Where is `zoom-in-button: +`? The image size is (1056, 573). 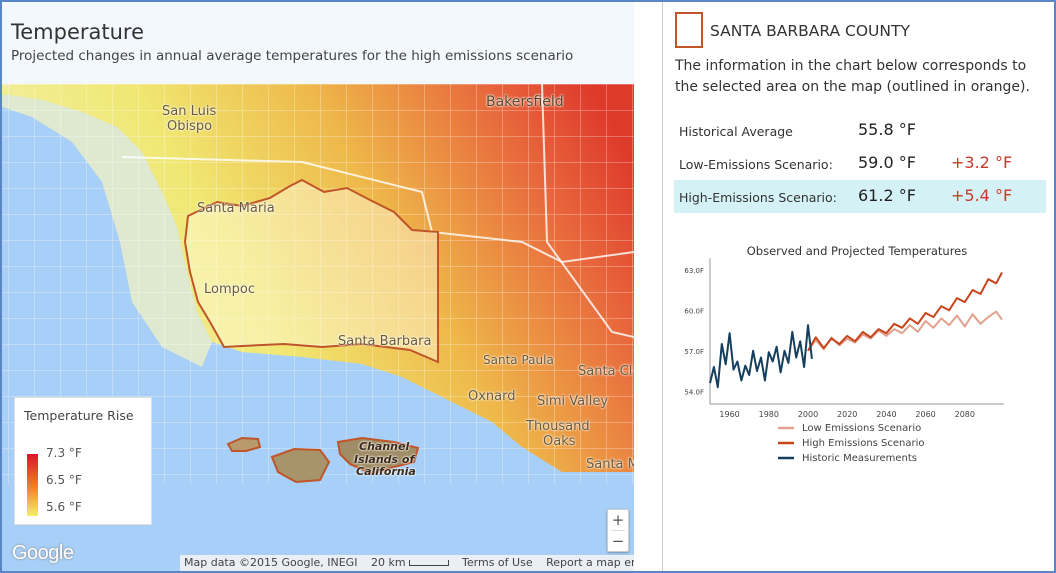 zoom-in-button: + is located at coordinates (618, 520).